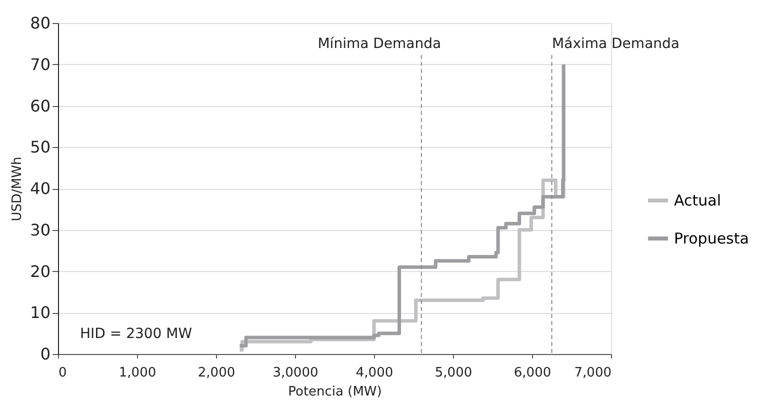  What do you see at coordinates (40, 230) in the screenshot?
I see `y-tick-label: 30` at bounding box center [40, 230].